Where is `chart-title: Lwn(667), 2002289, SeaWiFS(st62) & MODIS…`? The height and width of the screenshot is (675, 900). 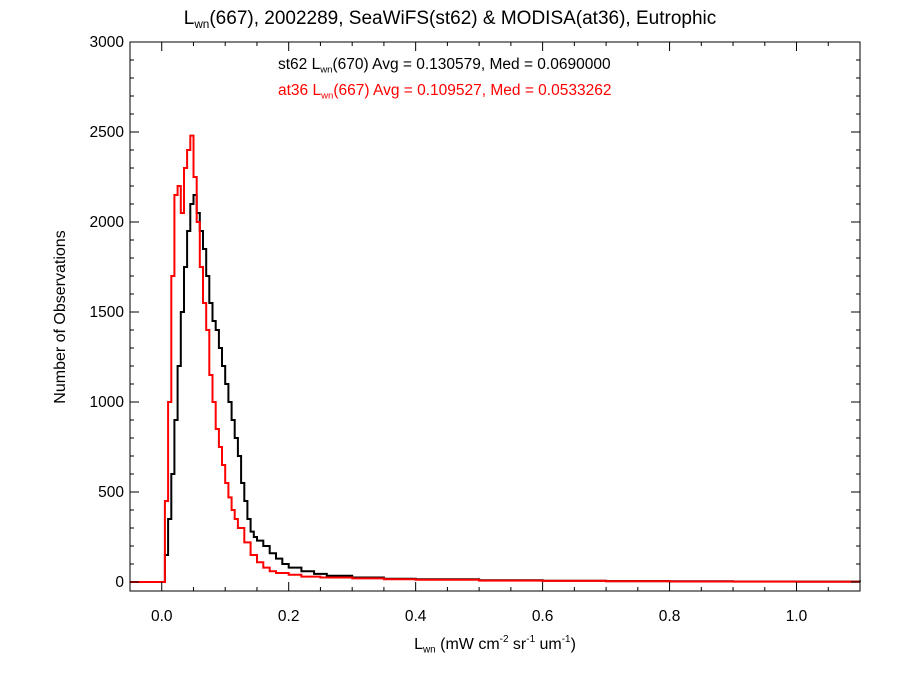 chart-title: Lwn(667), 2002289, SeaWiFS(st62) & MODIS… is located at coordinates (450, 19).